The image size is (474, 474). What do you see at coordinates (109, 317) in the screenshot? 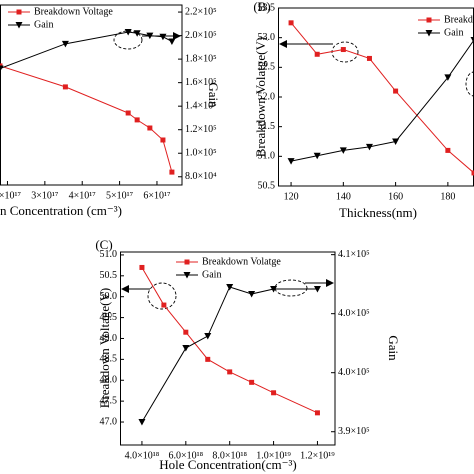
I see `y-tick-label: 49.5` at bounding box center [109, 317].